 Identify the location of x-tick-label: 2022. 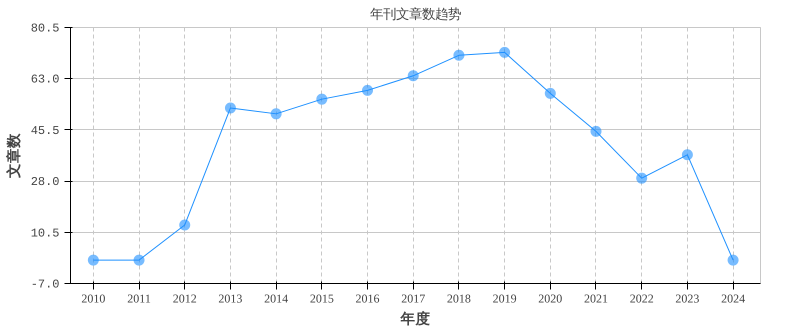
(642, 299).